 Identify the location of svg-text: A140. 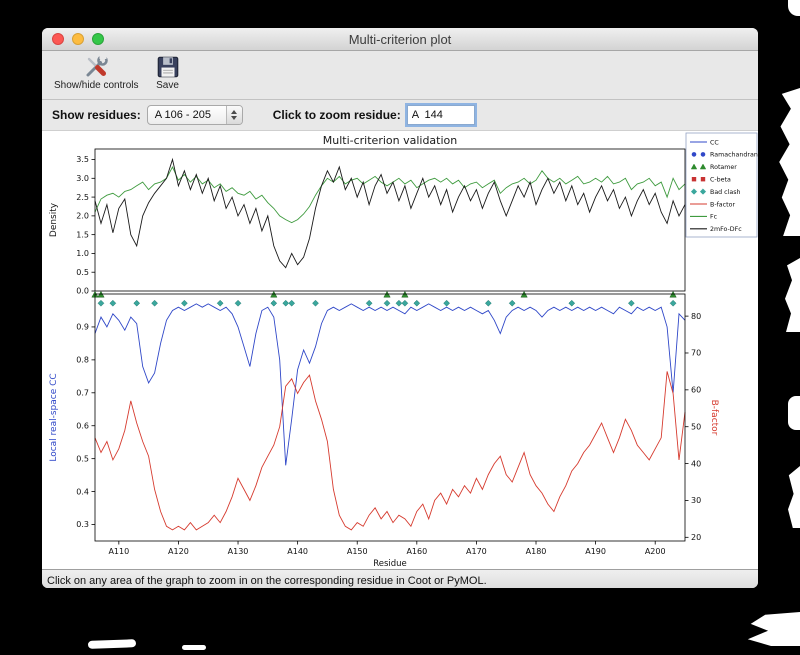
(297, 551).